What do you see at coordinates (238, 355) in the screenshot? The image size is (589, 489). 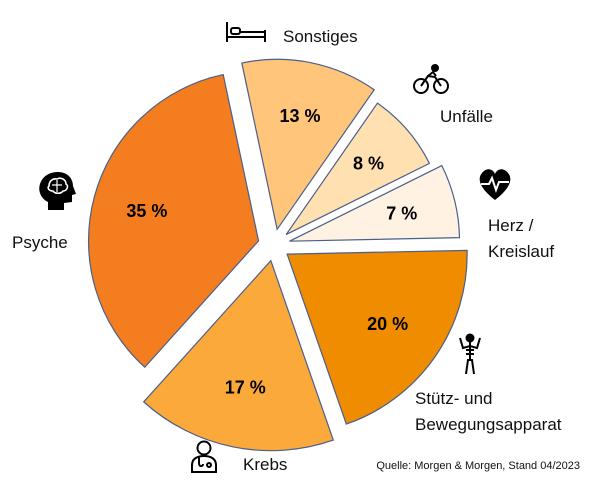 I see `pie-slice-krebs` at bounding box center [238, 355].